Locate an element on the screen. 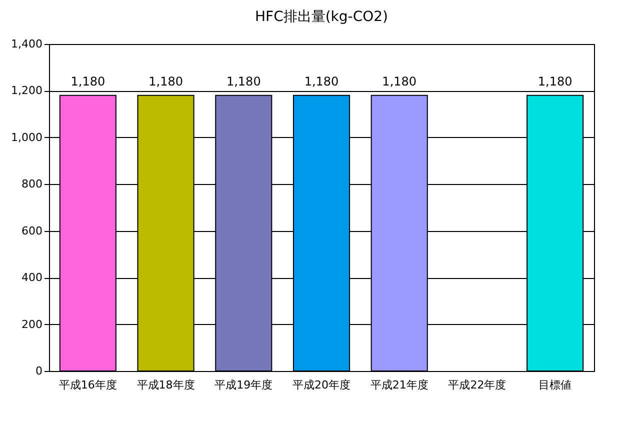  y-tick-label: 200 is located at coordinates (32, 324).